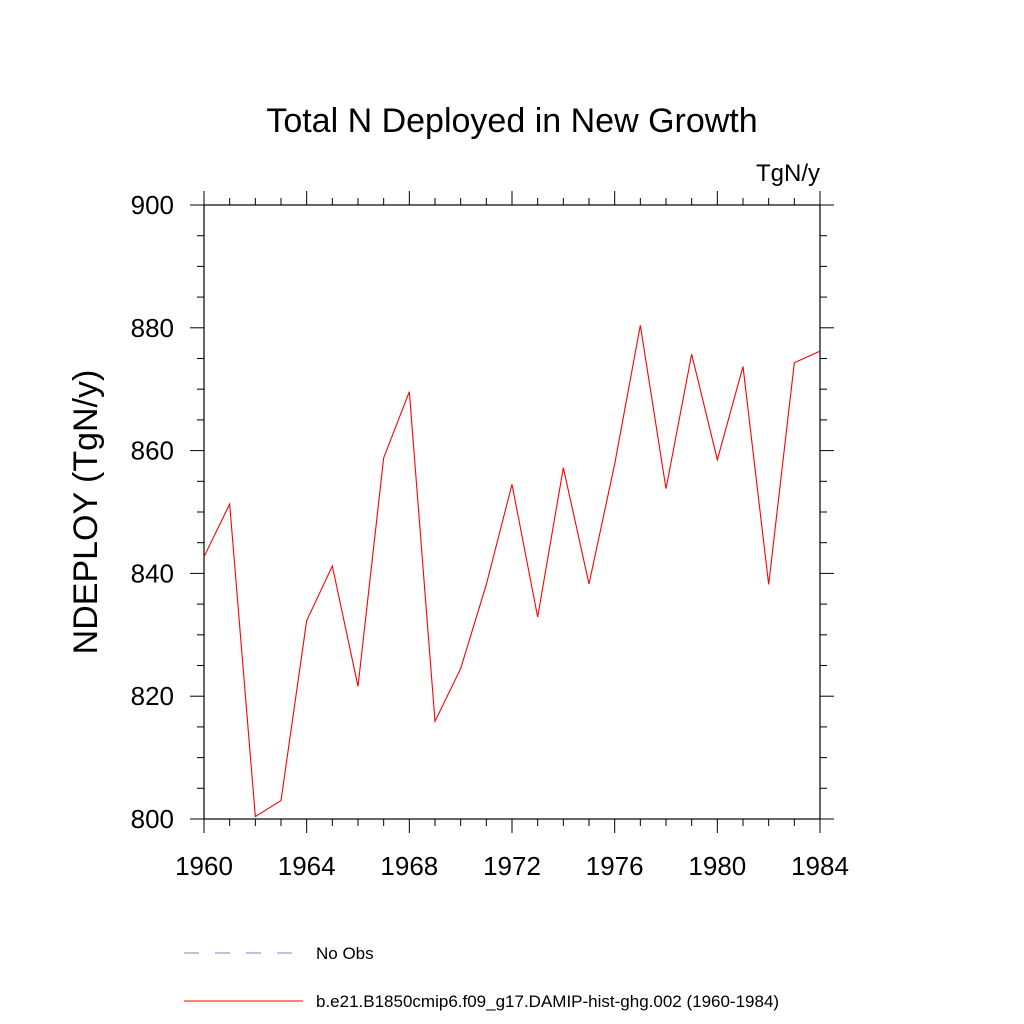 This screenshot has height=1024, width=1024. Describe the element at coordinates (152, 819) in the screenshot. I see `y-tick-label: 800` at that location.